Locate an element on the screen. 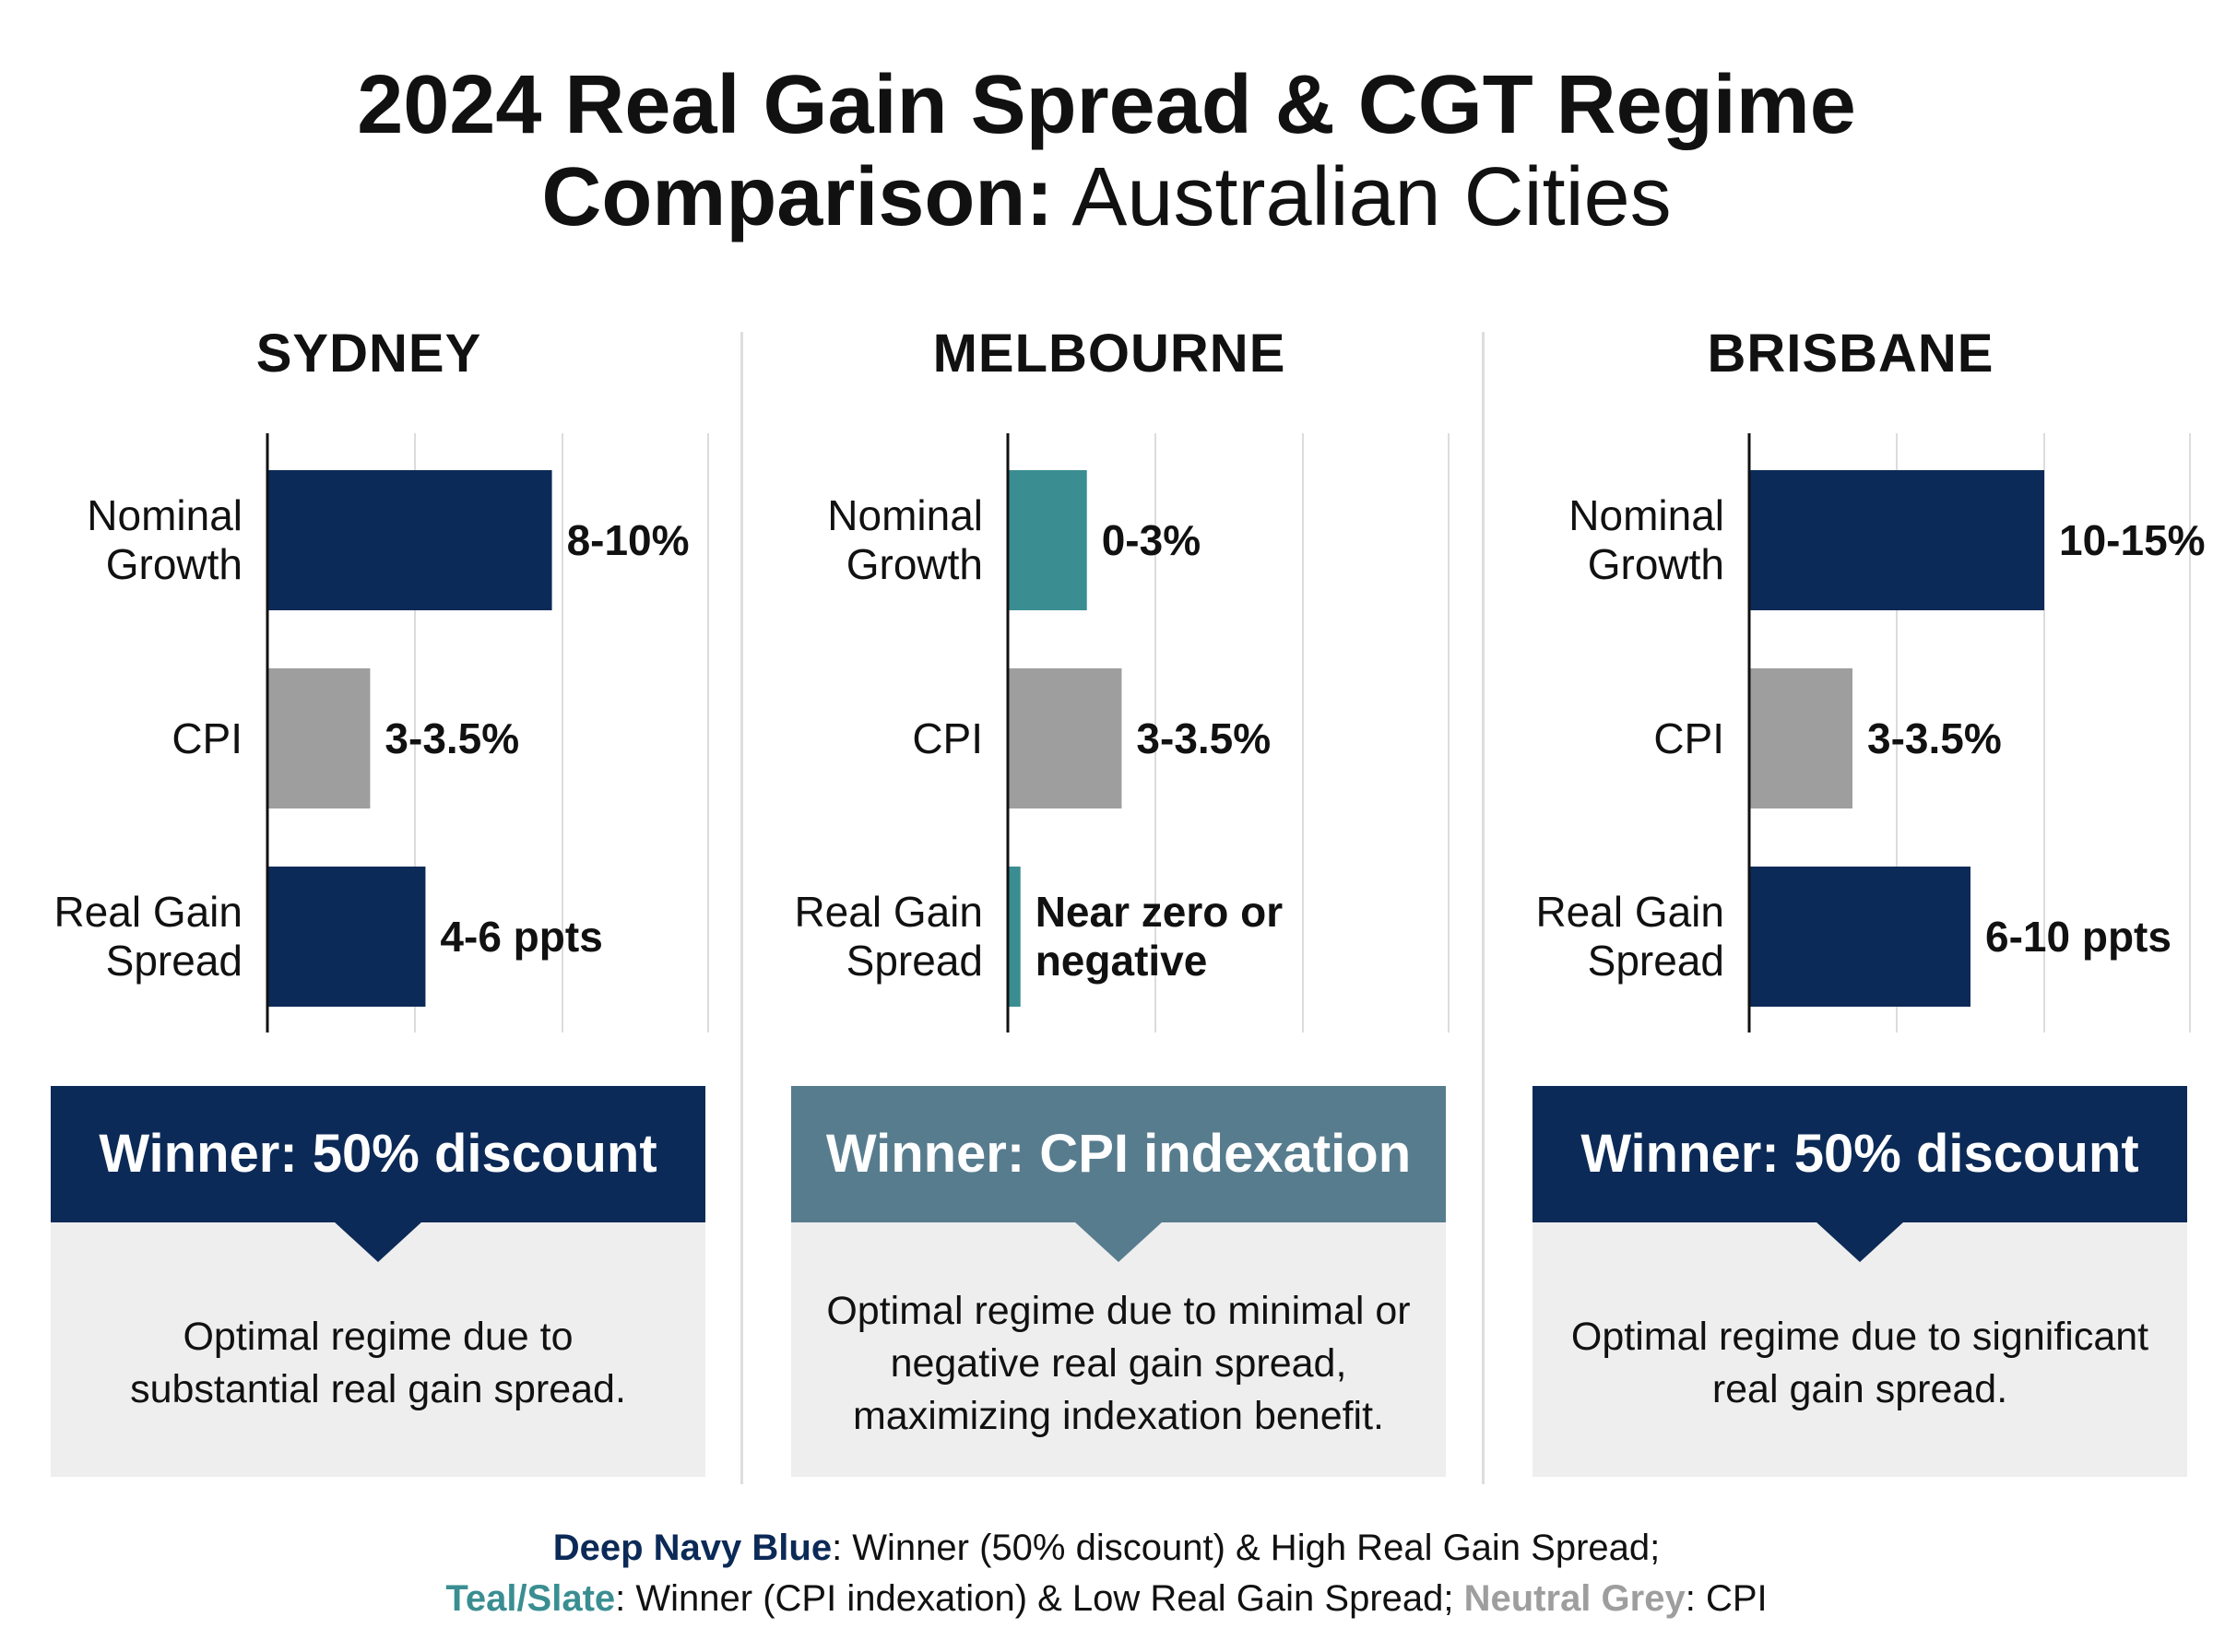 The height and width of the screenshot is (1652, 2213). title-line-2-light: Australian Cities is located at coordinates (1362, 197).